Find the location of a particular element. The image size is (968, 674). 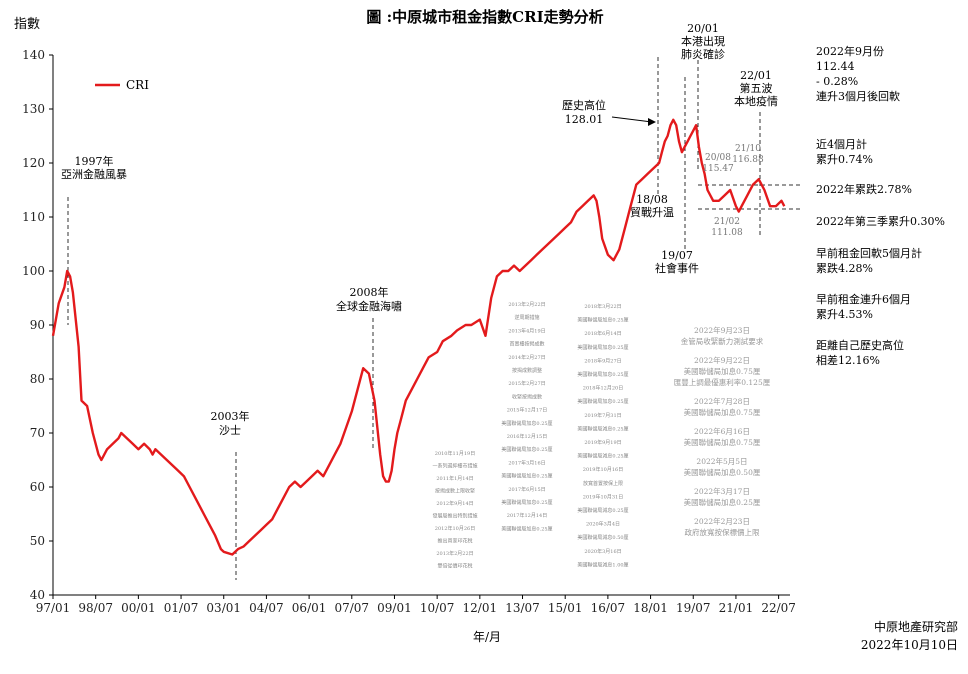

rate-hike-date: 2022年6月16日 is located at coordinates (722, 431).